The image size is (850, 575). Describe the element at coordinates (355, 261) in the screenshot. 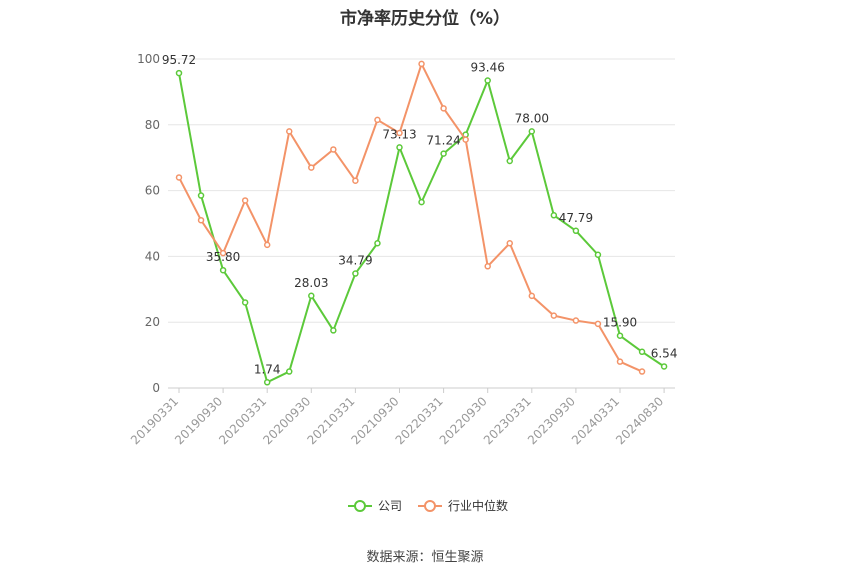

I see `data-label: 34.79` at that location.